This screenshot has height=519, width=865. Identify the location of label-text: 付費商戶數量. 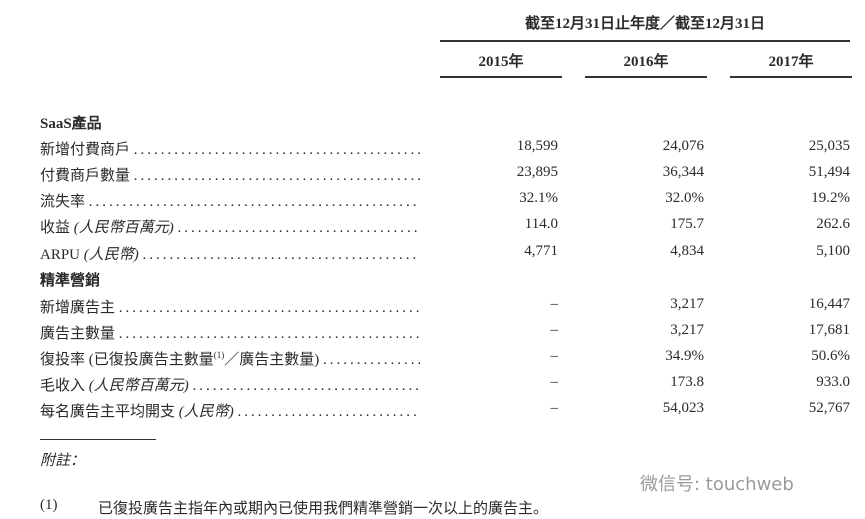
(85, 176).